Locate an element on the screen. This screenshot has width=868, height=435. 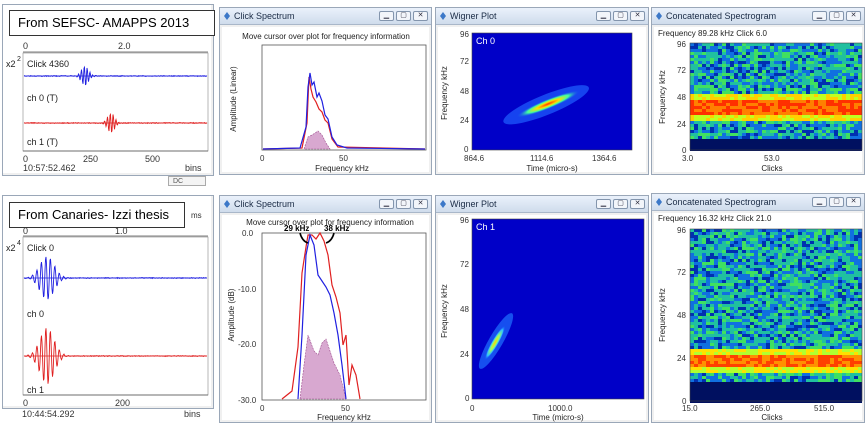
top-spectrogram-titlebar: Concatenated Spectrogram ▁ ▢ ✕ is located at coordinates (758, 16).